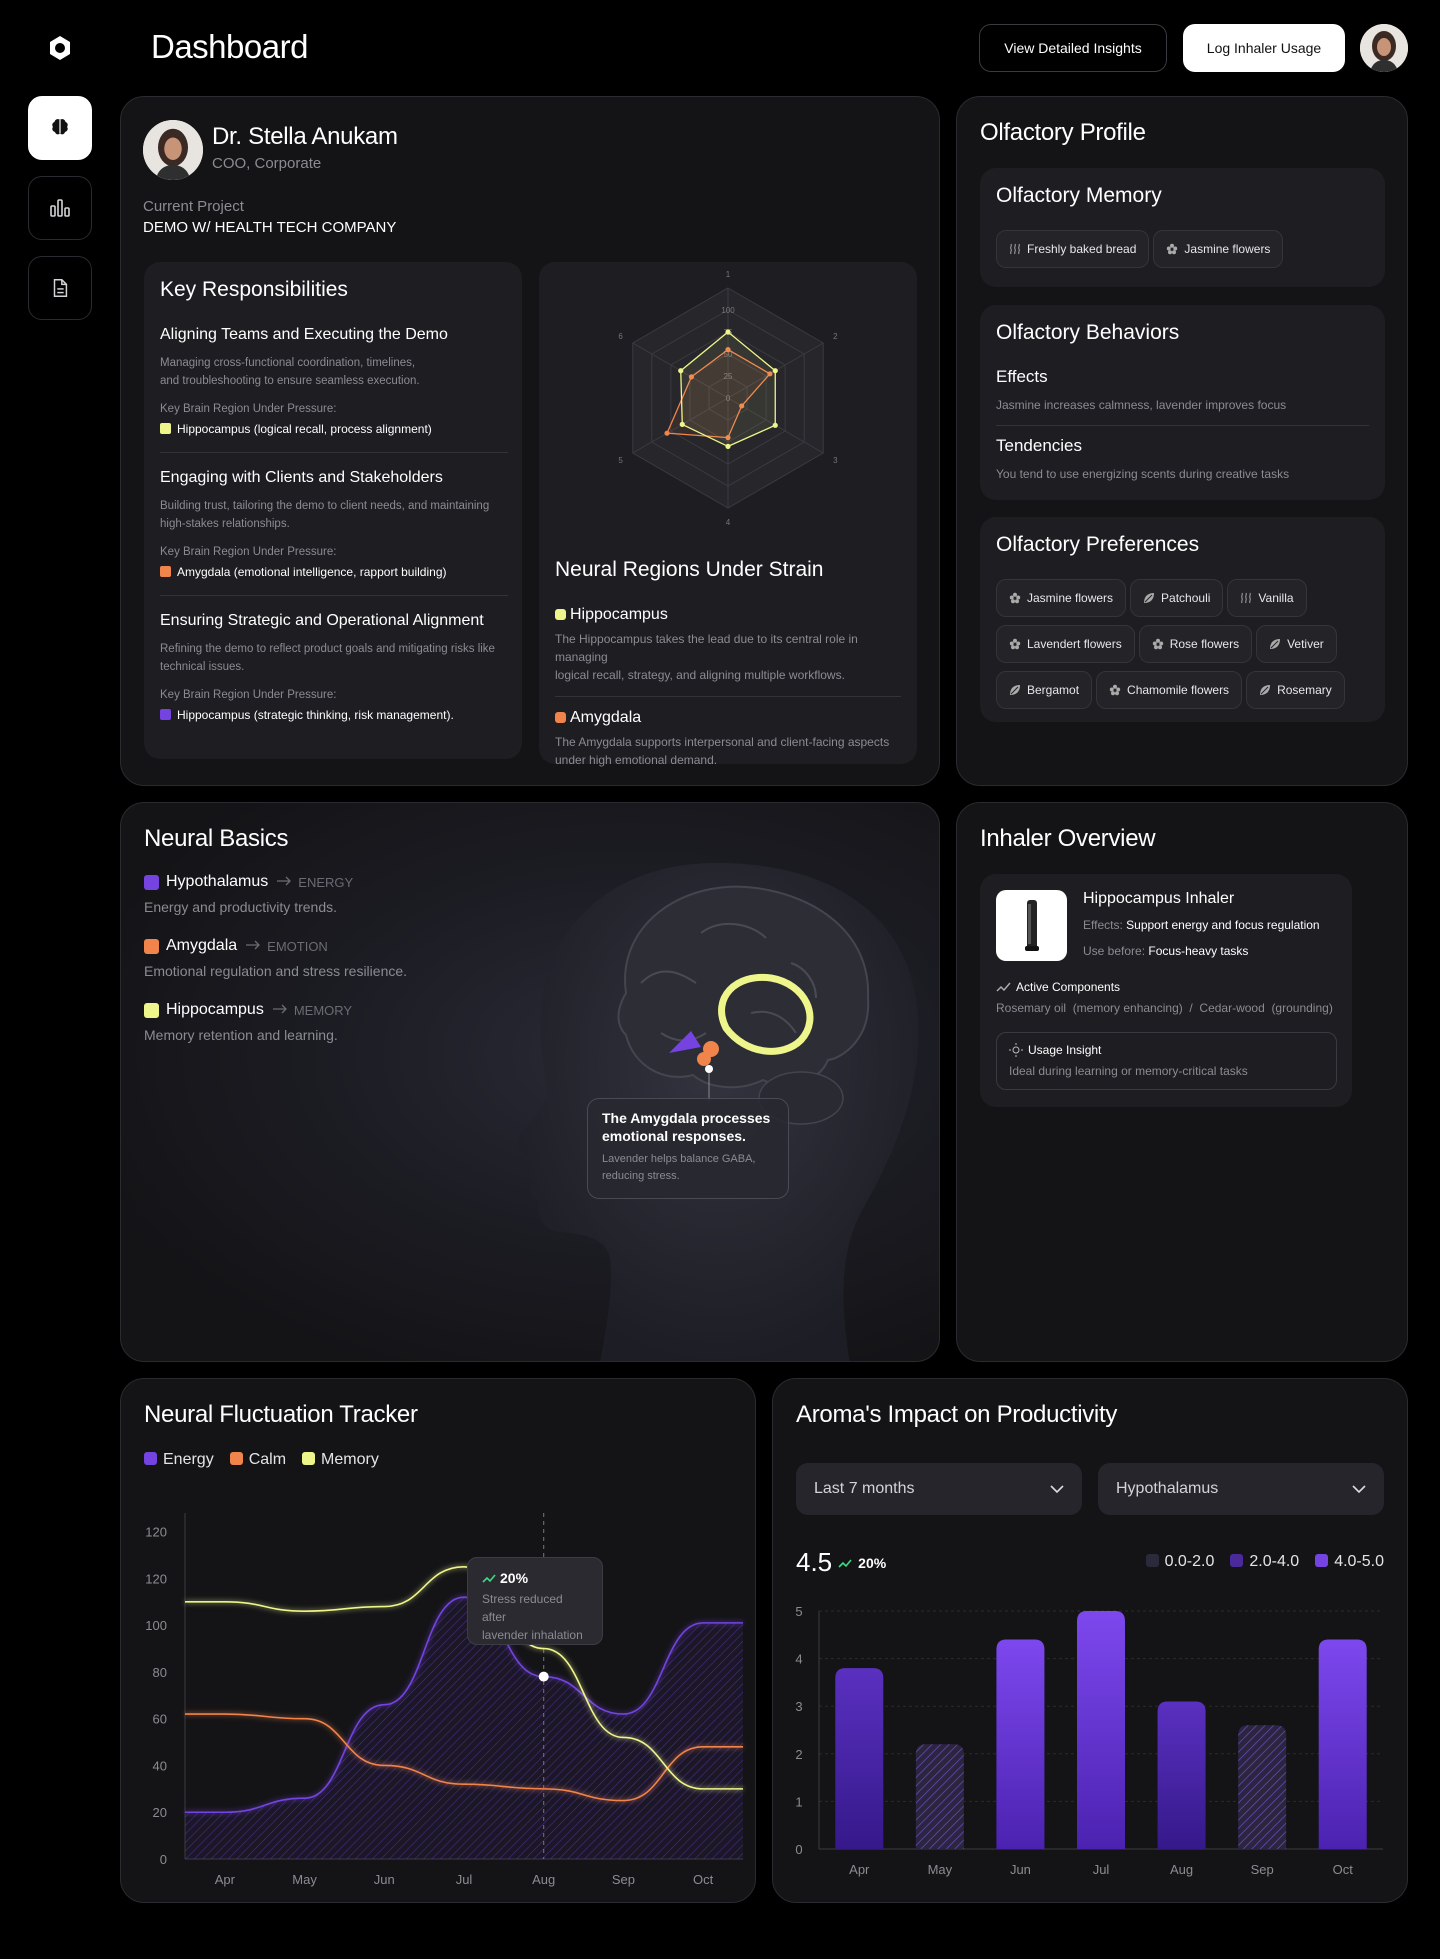  I want to click on components-label: Active Components, so click(1068, 987).